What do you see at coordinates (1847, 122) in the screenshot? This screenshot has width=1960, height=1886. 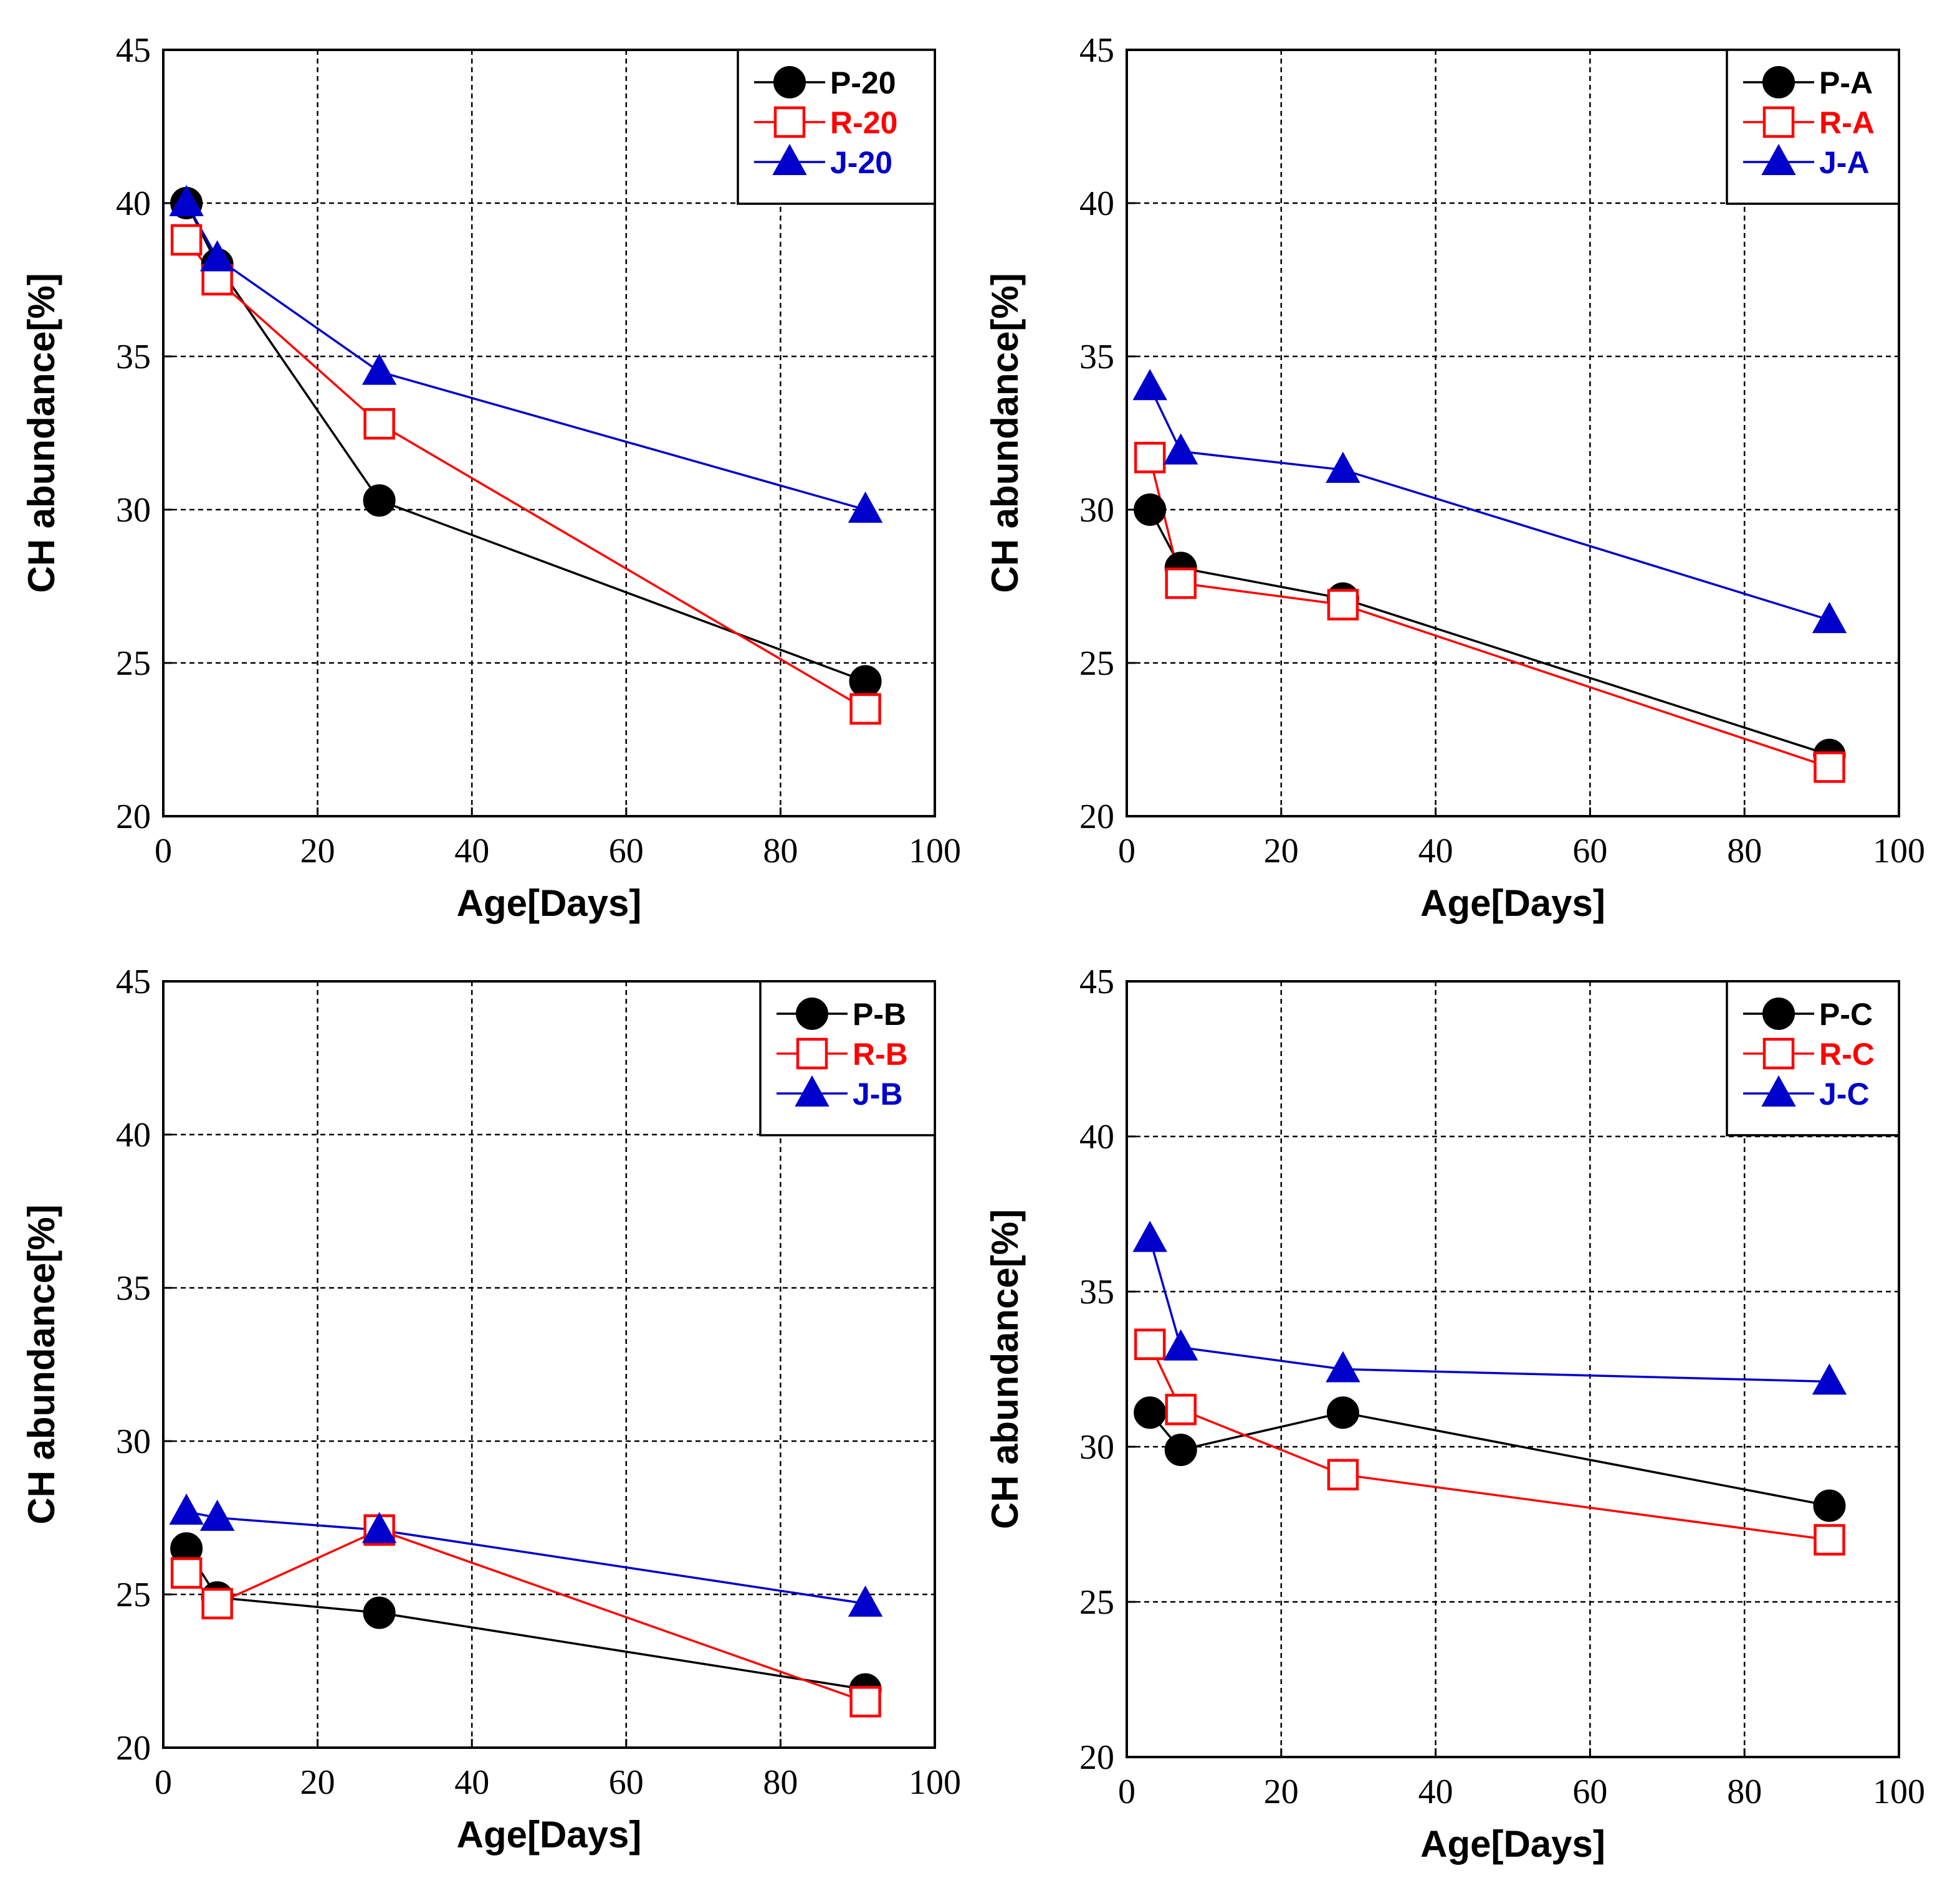 I see `legend-label-R-A: R-A` at bounding box center [1847, 122].